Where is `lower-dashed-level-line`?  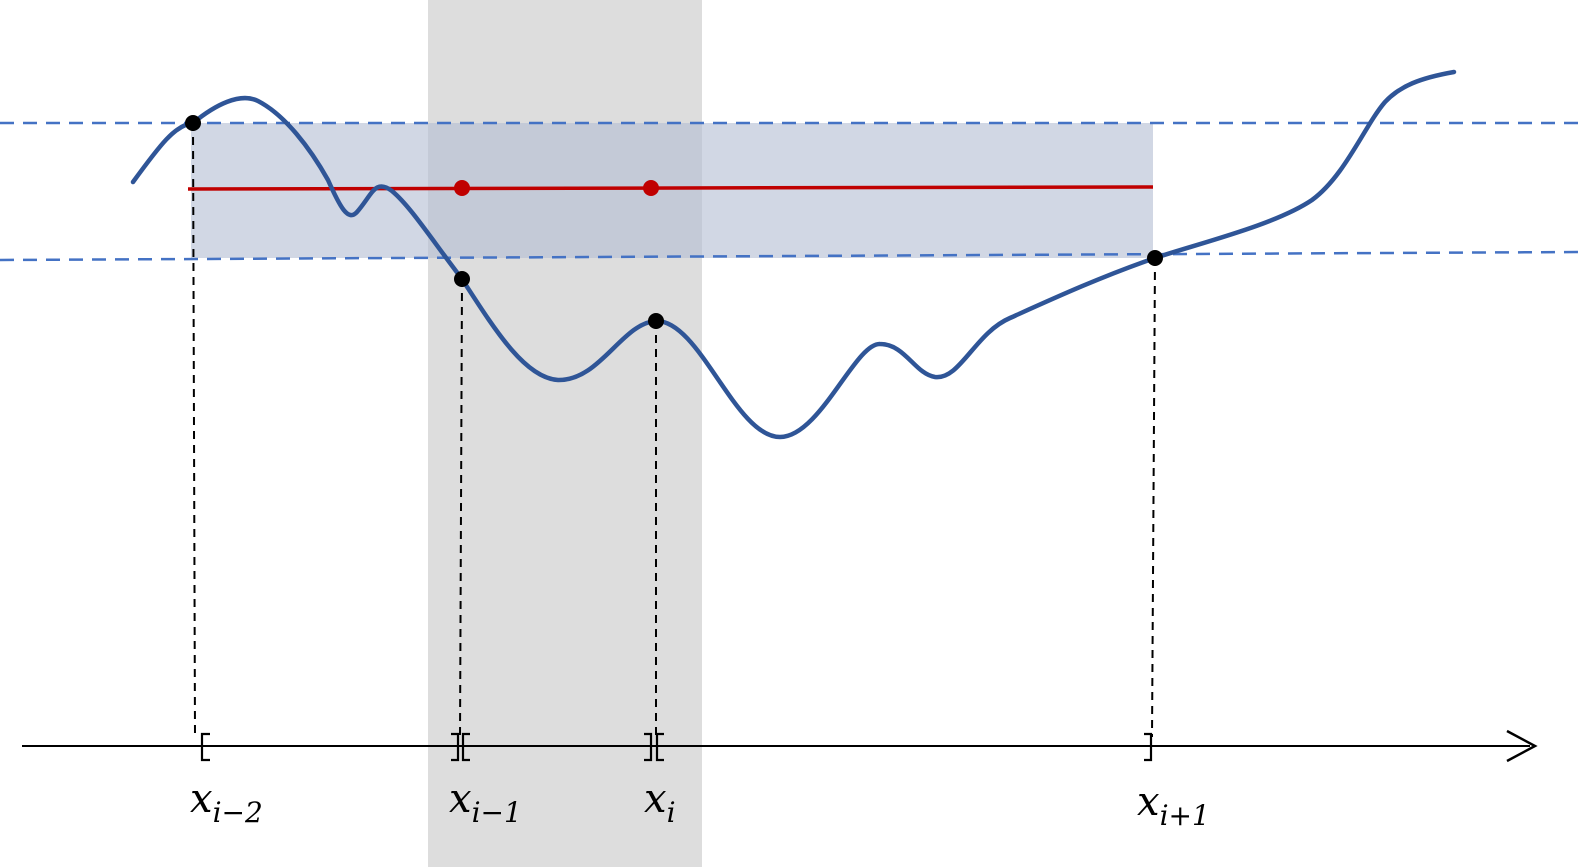 lower-dashed-level-line is located at coordinates (790, 256).